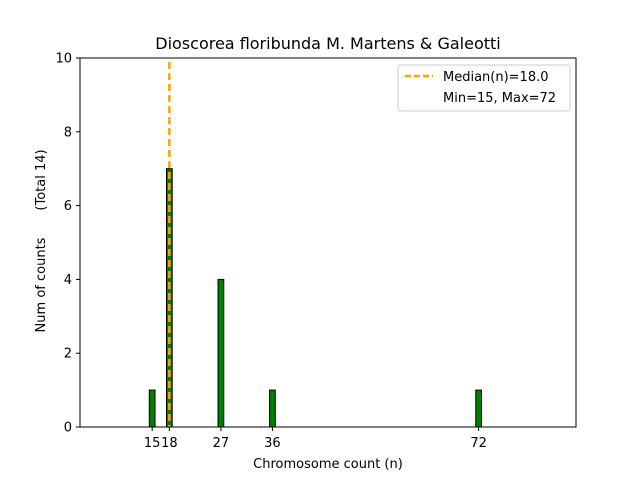  I want to click on x-axis-ticks: 15 18 27 36 72, so click(315, 439).